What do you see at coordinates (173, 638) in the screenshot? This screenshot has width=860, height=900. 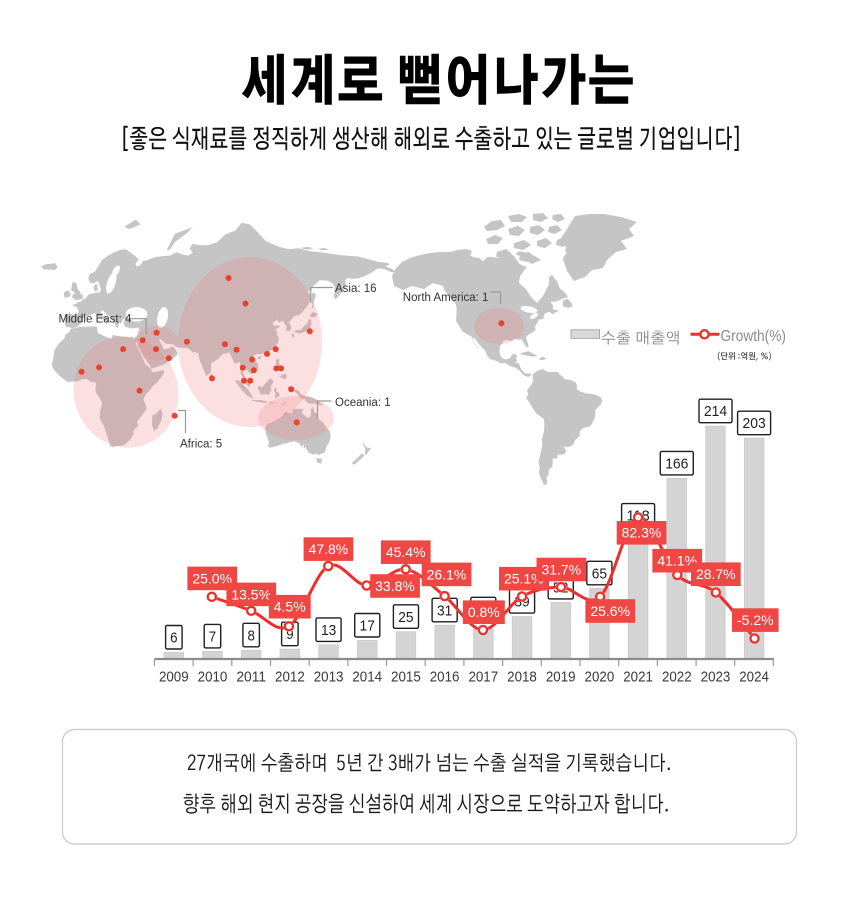 I see `svg-text: 6` at bounding box center [173, 638].